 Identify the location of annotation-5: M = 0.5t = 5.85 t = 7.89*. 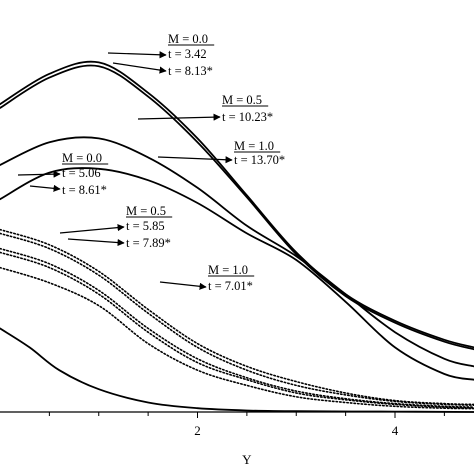
(116, 227).